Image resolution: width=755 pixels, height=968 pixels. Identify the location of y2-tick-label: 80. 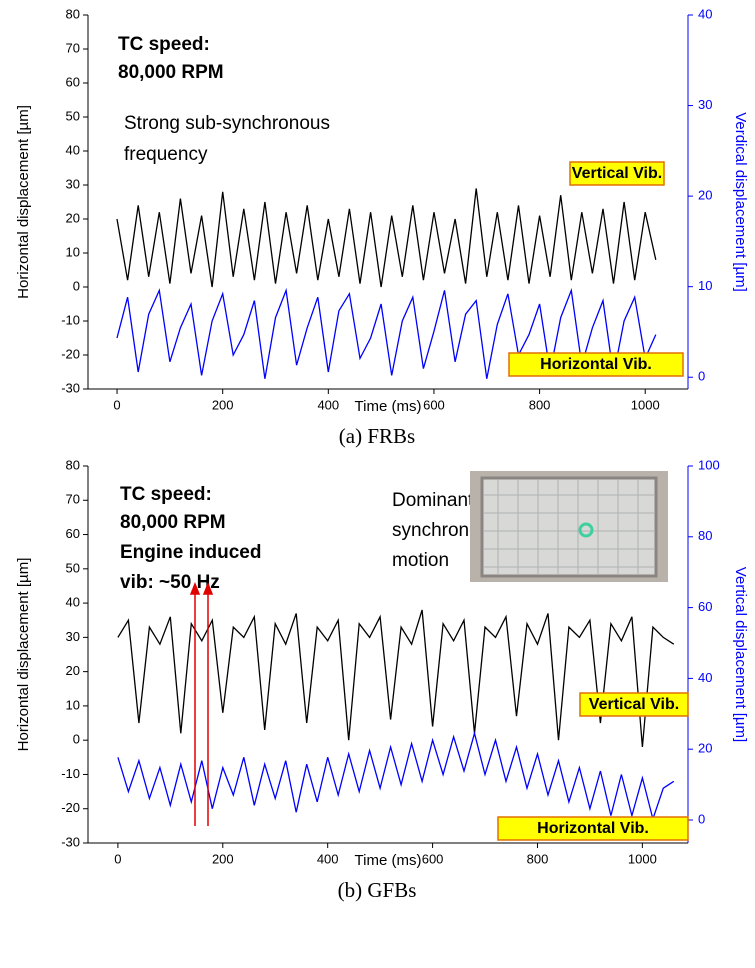
(705, 535).